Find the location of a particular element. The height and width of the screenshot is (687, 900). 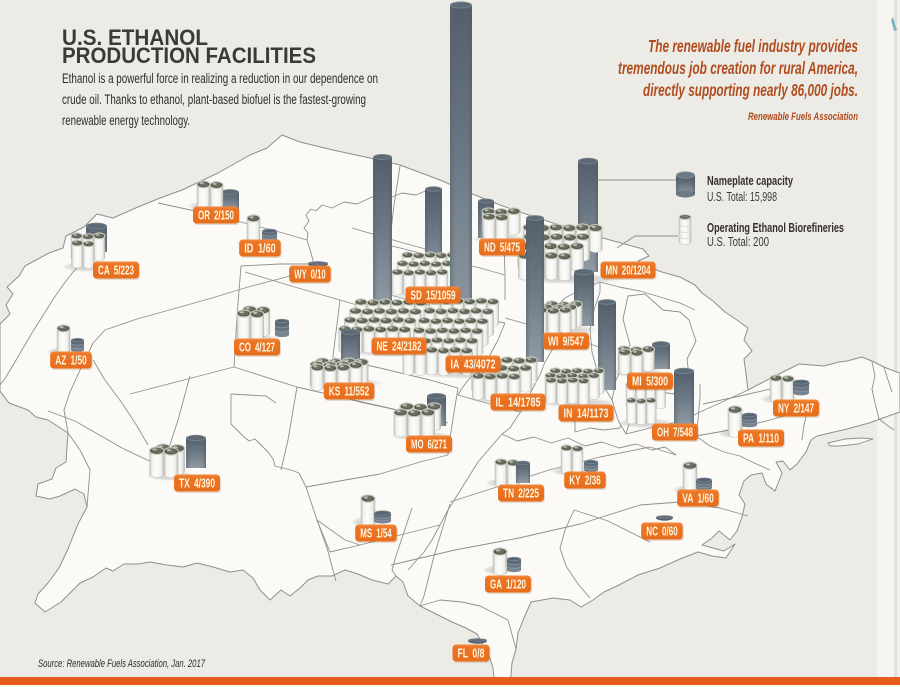

svg-text: NE 24/2182 is located at coordinates (399, 345).